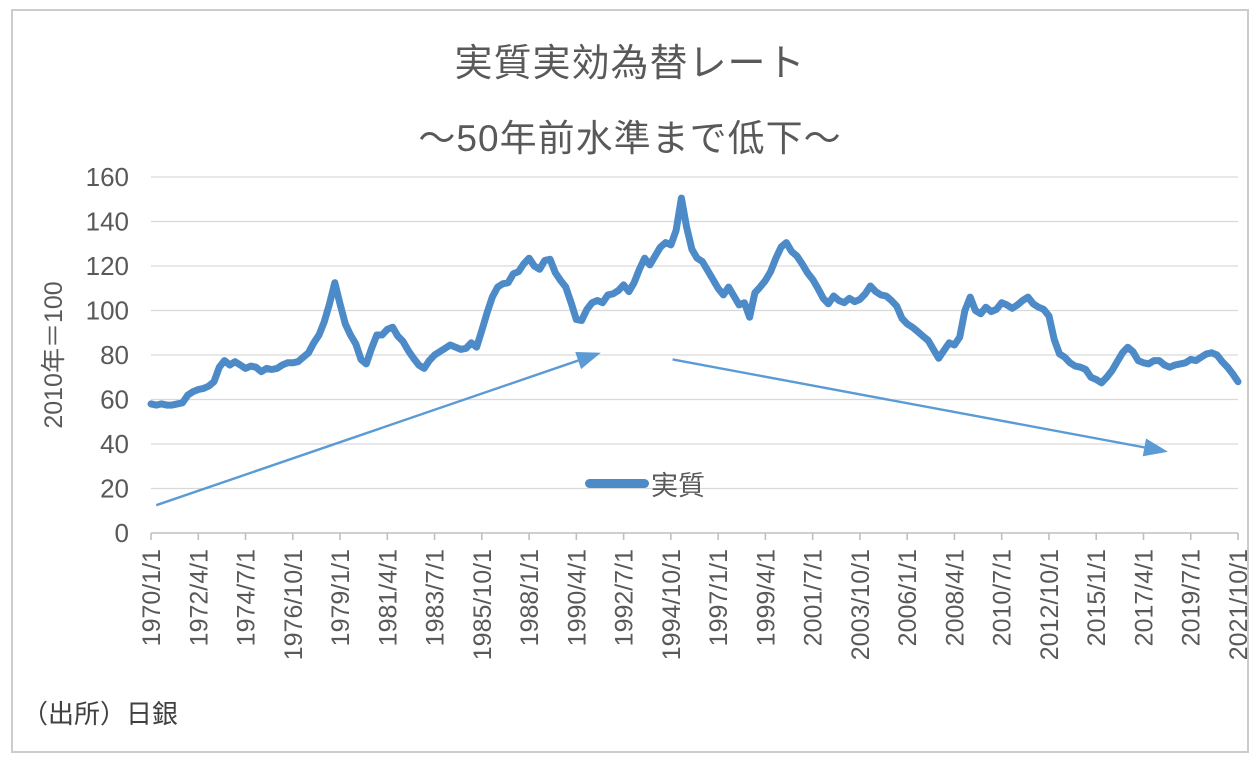  I want to click on x-tick-label: 1974/7/1, so click(247, 597).